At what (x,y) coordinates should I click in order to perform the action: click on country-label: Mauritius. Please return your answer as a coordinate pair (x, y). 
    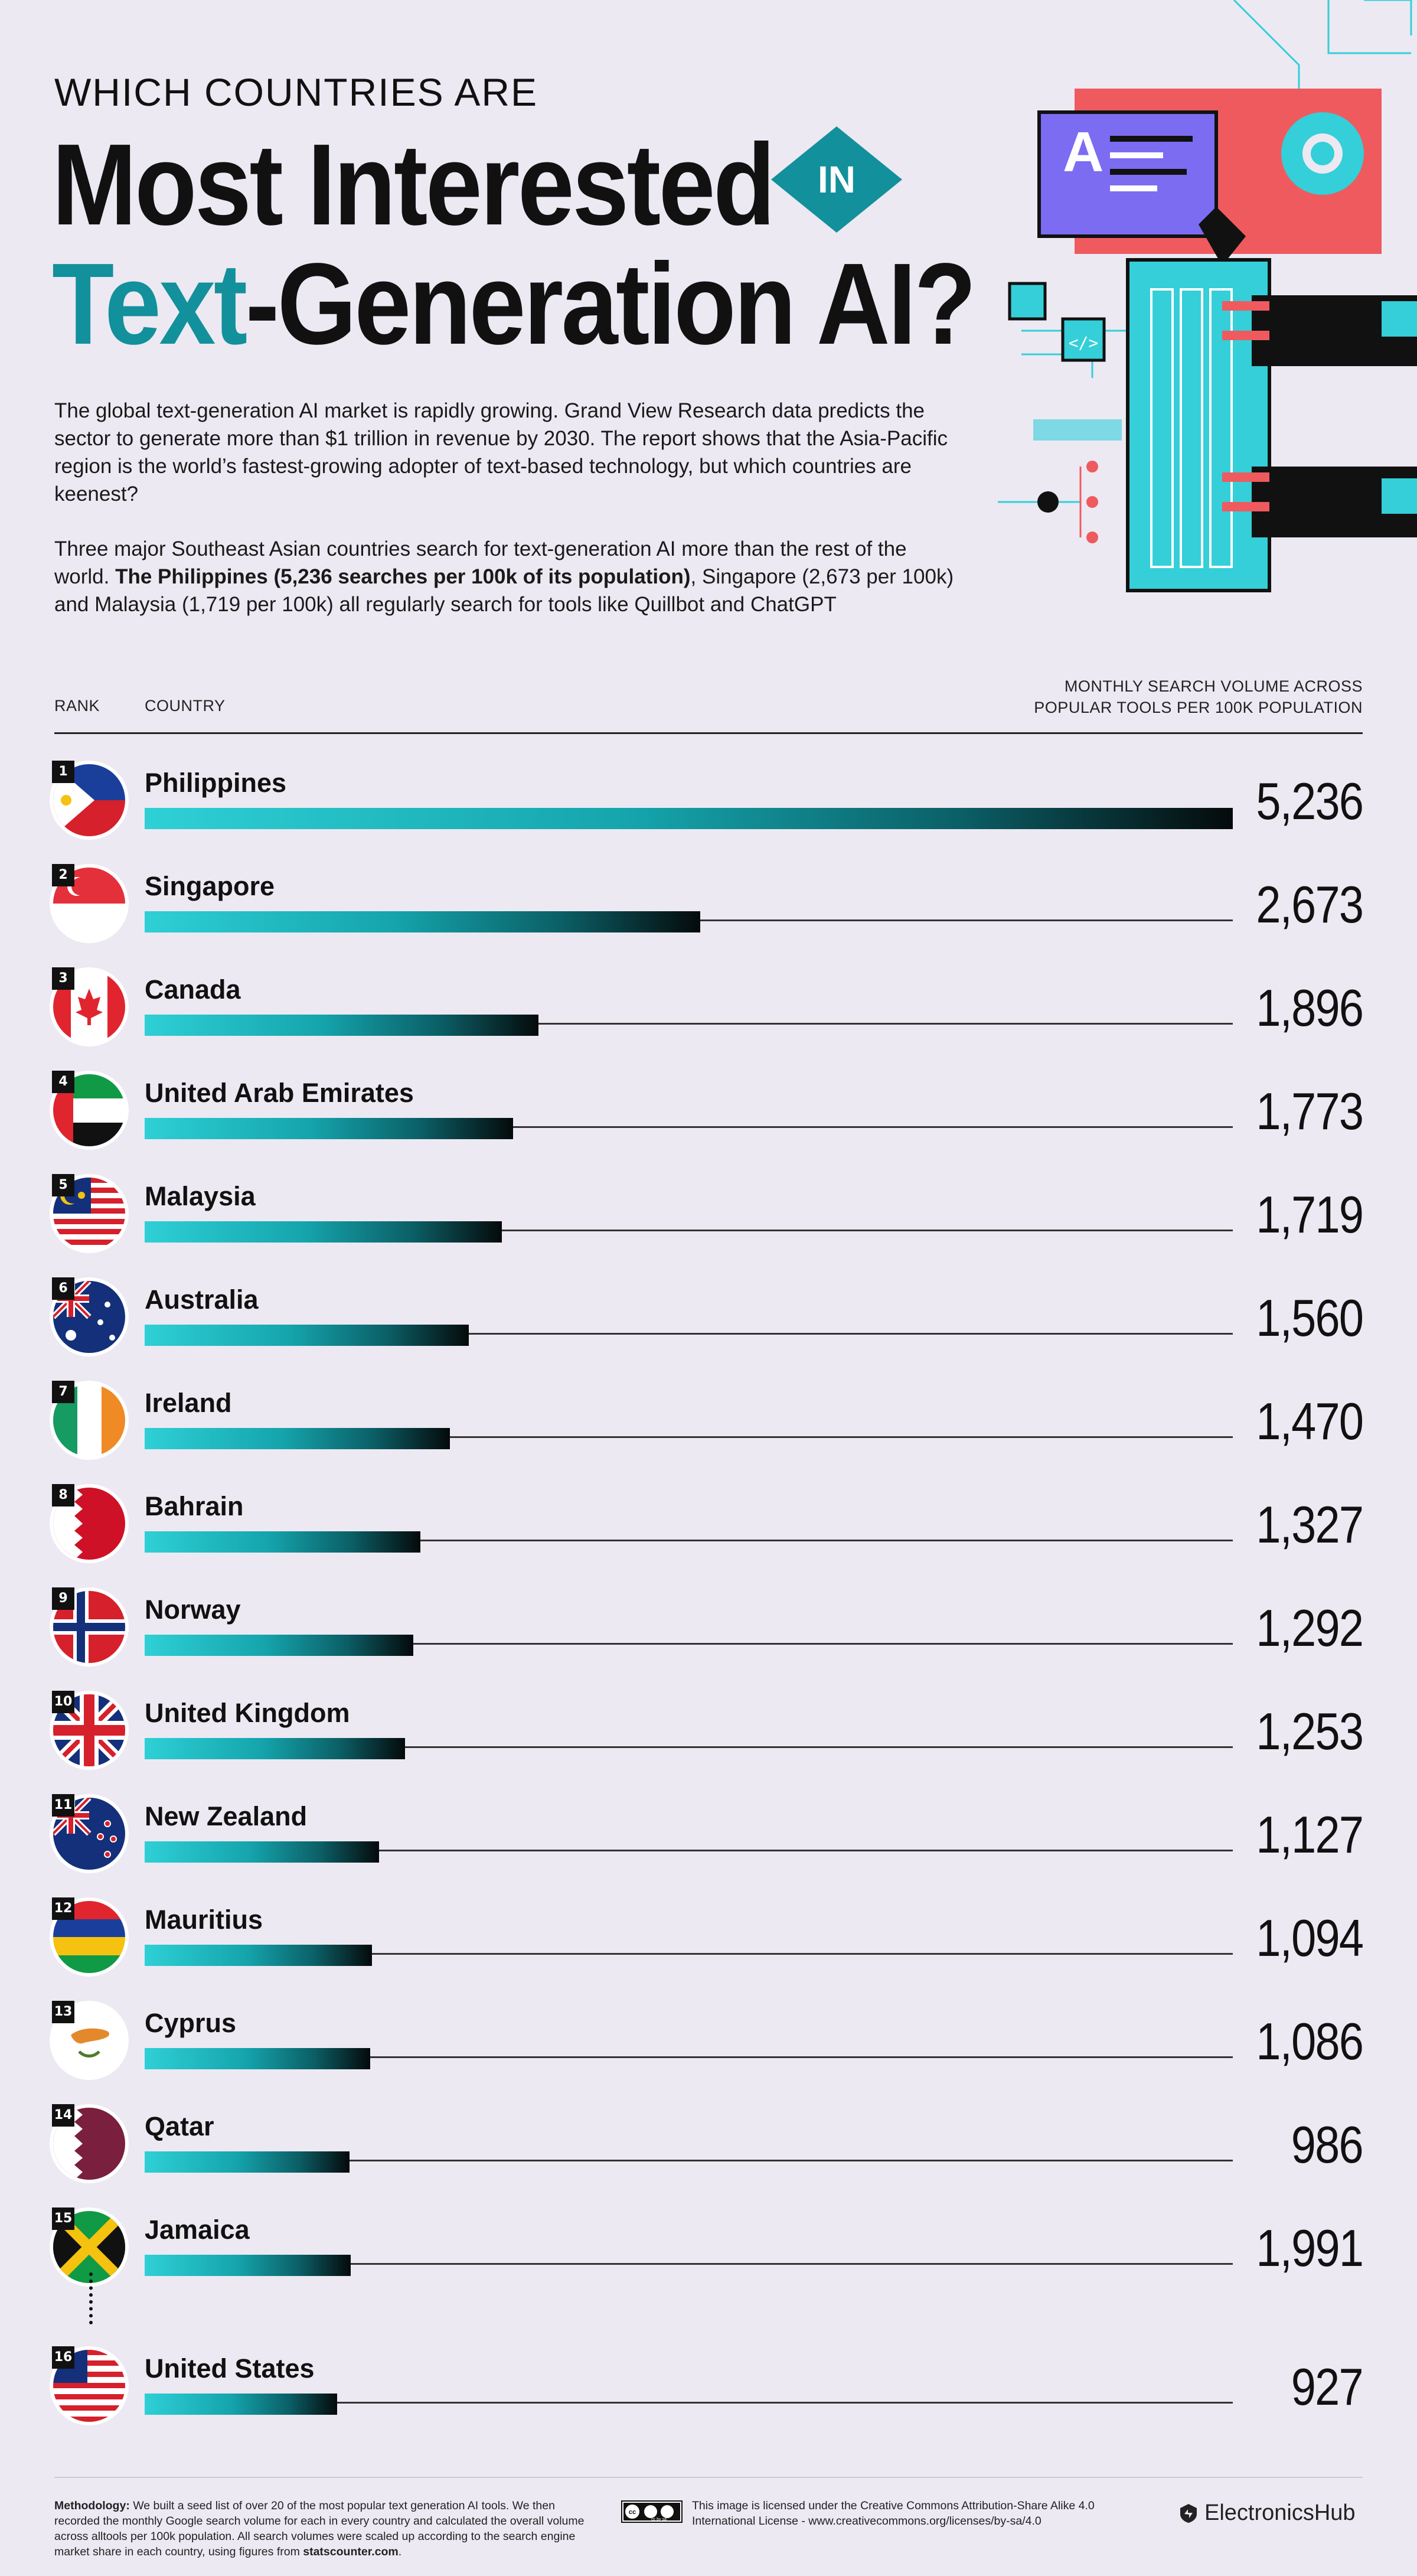
    Looking at the image, I should click on (204, 1920).